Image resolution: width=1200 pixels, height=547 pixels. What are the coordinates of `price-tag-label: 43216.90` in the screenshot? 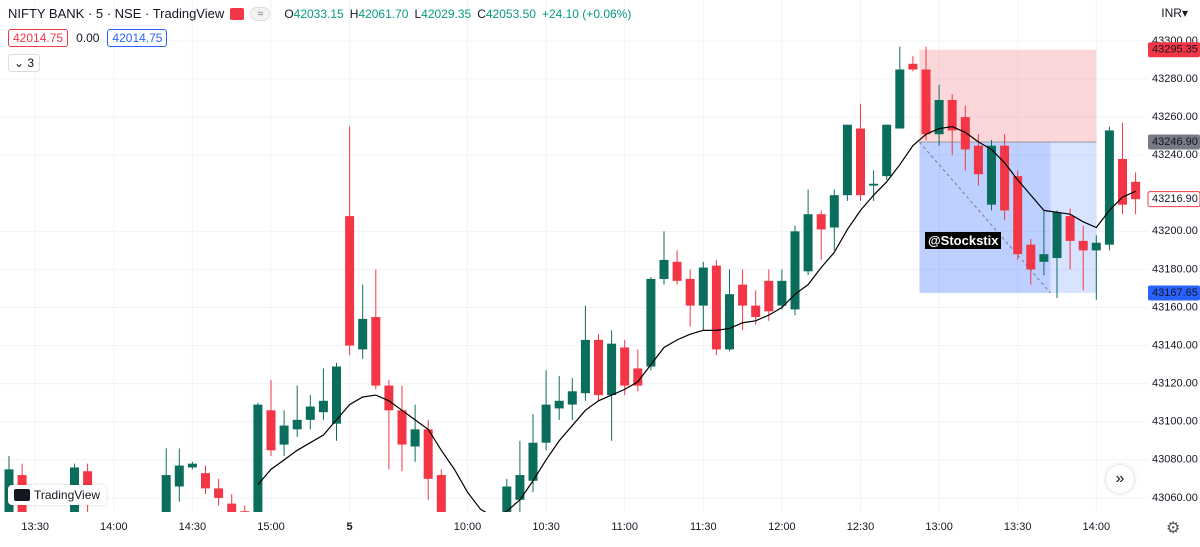 It's located at (1175, 199).